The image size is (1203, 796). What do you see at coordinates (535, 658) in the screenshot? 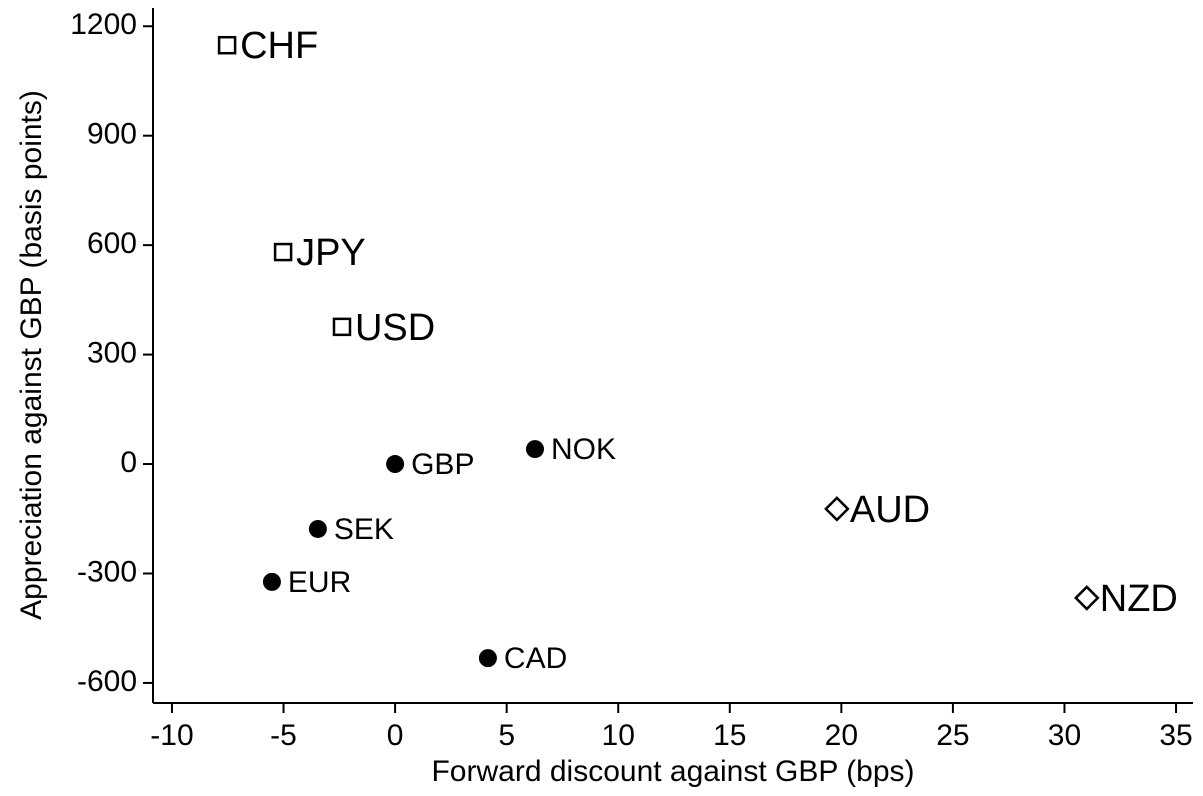
I see `point-label: CAD` at bounding box center [535, 658].